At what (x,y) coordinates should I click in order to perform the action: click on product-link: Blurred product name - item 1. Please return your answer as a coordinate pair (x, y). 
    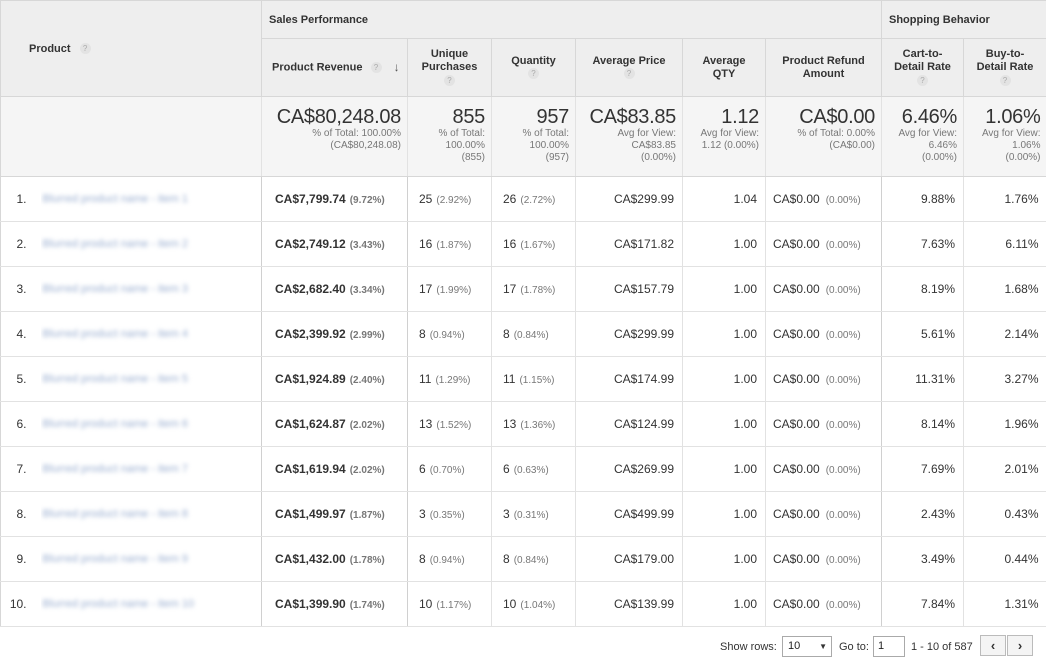
    Looking at the image, I should click on (115, 199).